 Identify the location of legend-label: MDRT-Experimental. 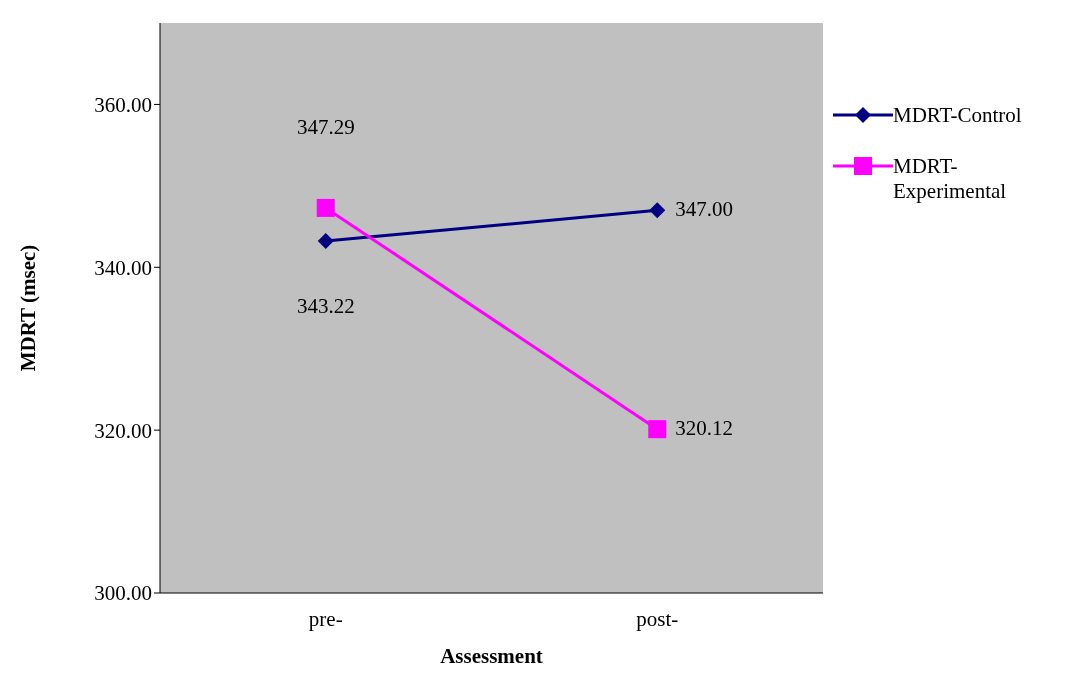
(950, 179).